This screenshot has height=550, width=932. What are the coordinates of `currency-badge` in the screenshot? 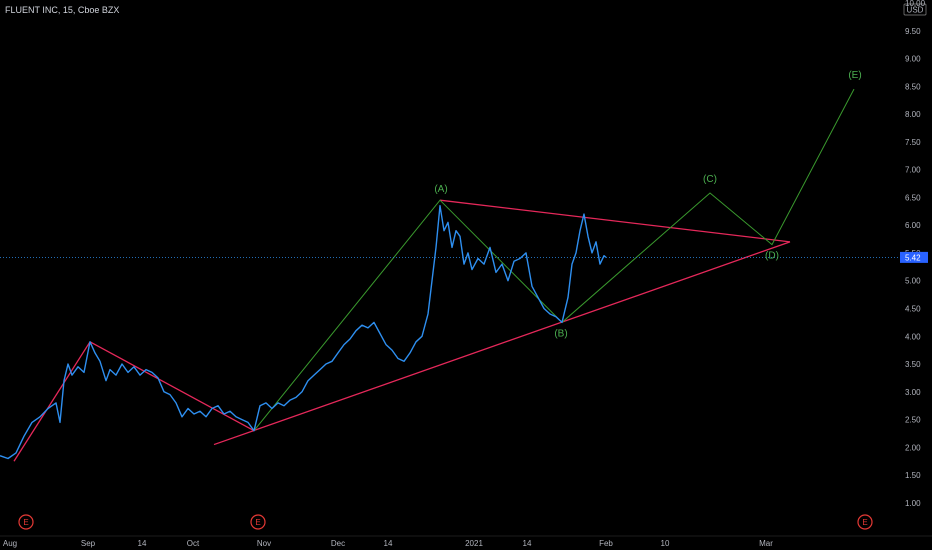 It's located at (915, 9).